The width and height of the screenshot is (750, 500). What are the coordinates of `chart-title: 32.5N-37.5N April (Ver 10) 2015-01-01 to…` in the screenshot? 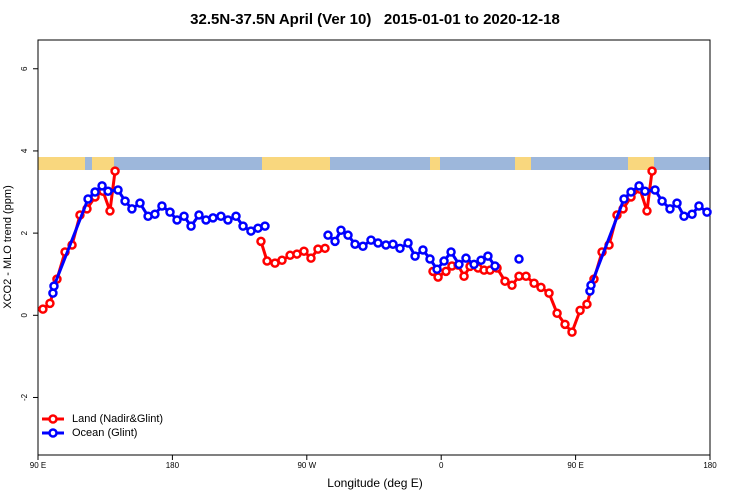 It's located at (375, 19).